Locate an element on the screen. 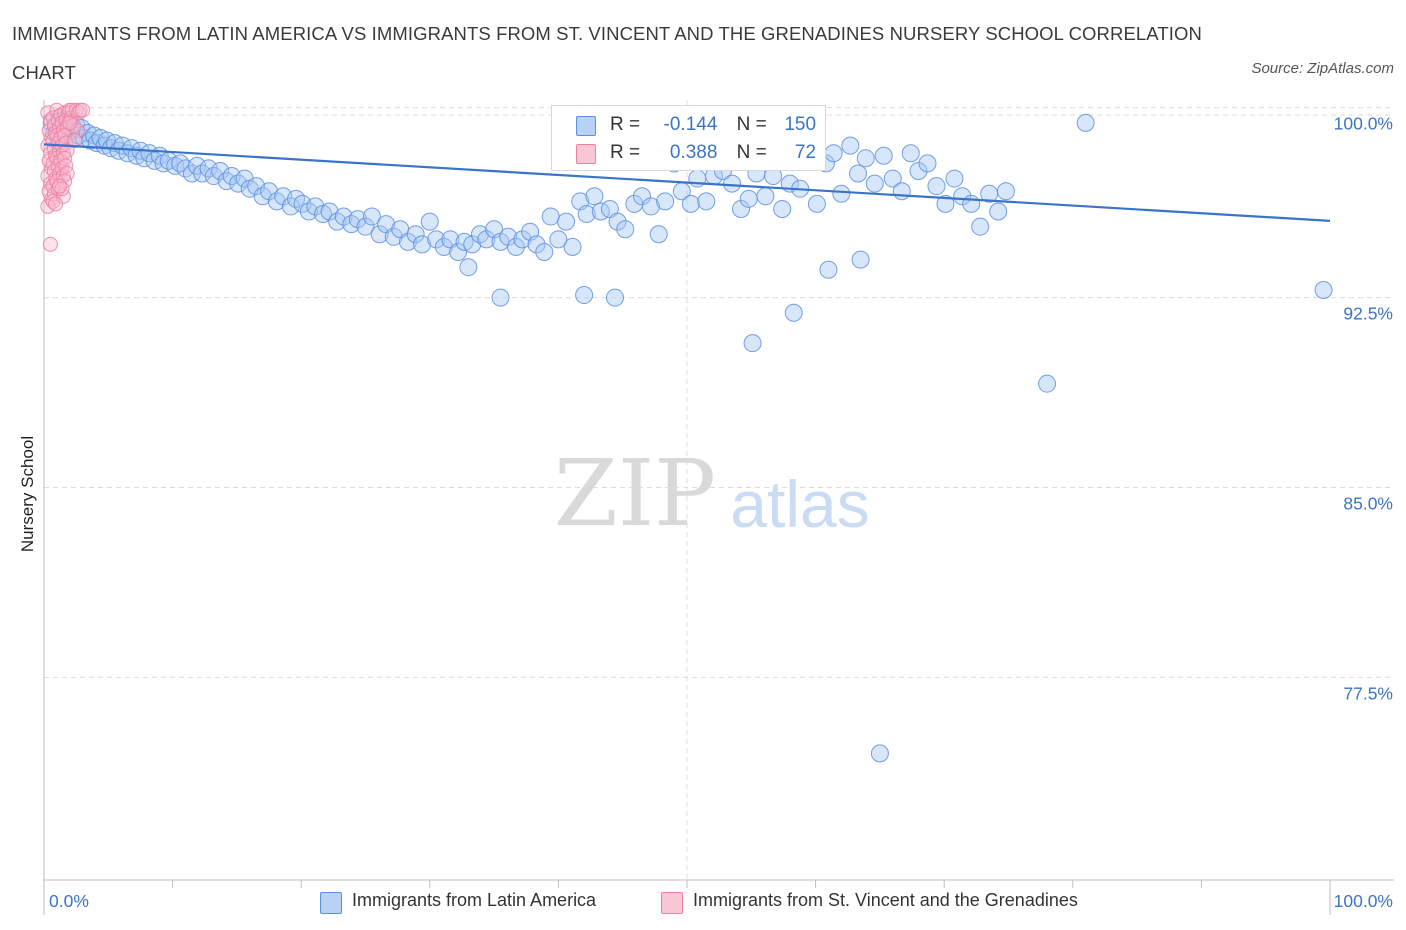 This screenshot has width=1406, height=930. watermark-atlas: atlas is located at coordinates (799, 504).